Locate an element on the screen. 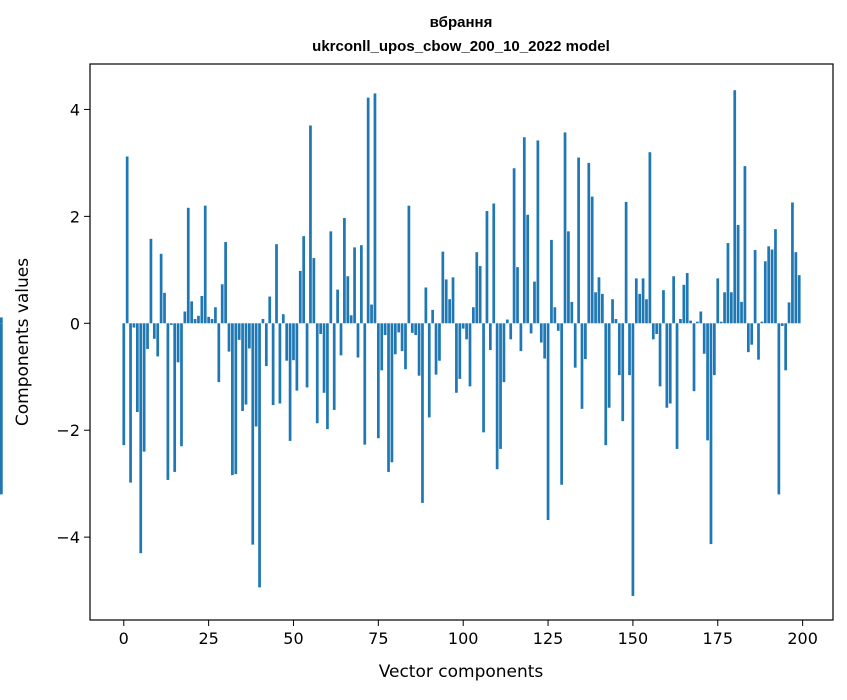 The height and width of the screenshot is (700, 847). x-tick-label: 175 is located at coordinates (717, 638).